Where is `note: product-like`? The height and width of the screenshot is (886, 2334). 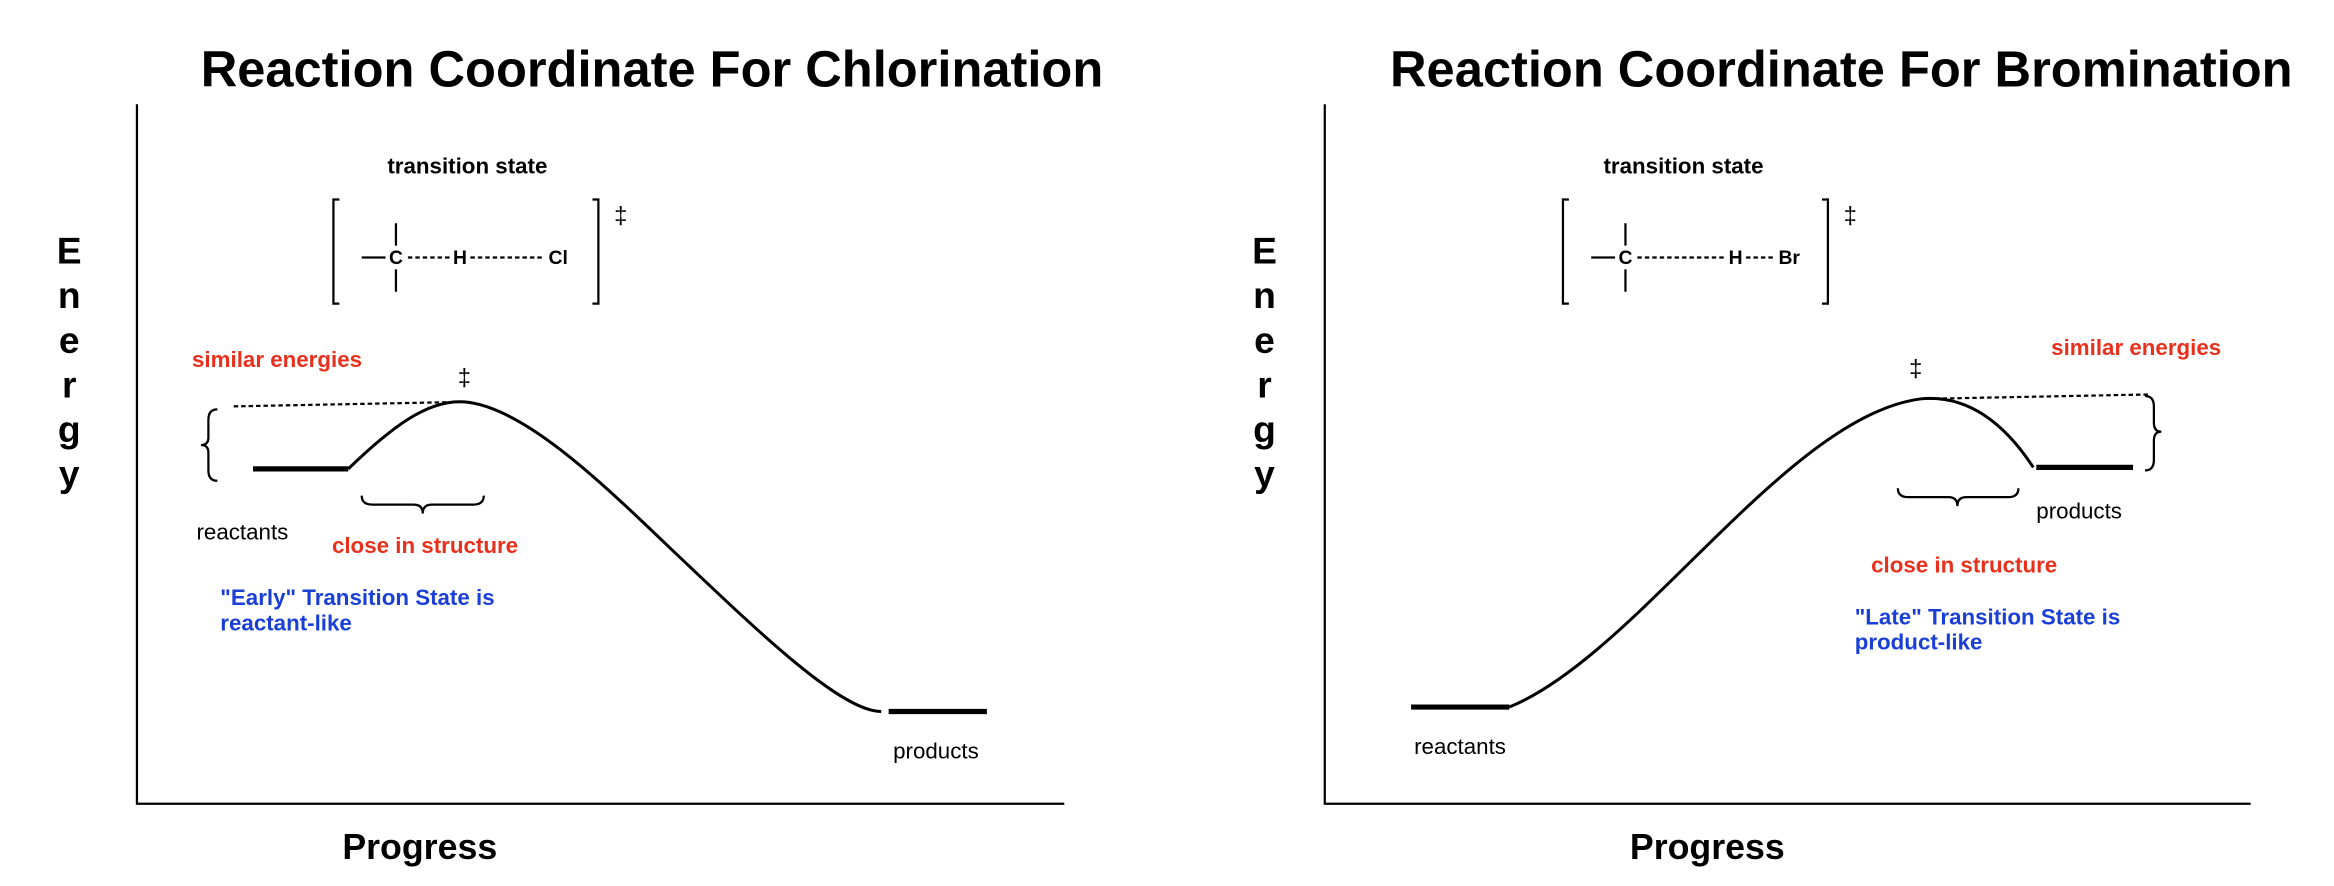 note: product-like is located at coordinates (1918, 643).